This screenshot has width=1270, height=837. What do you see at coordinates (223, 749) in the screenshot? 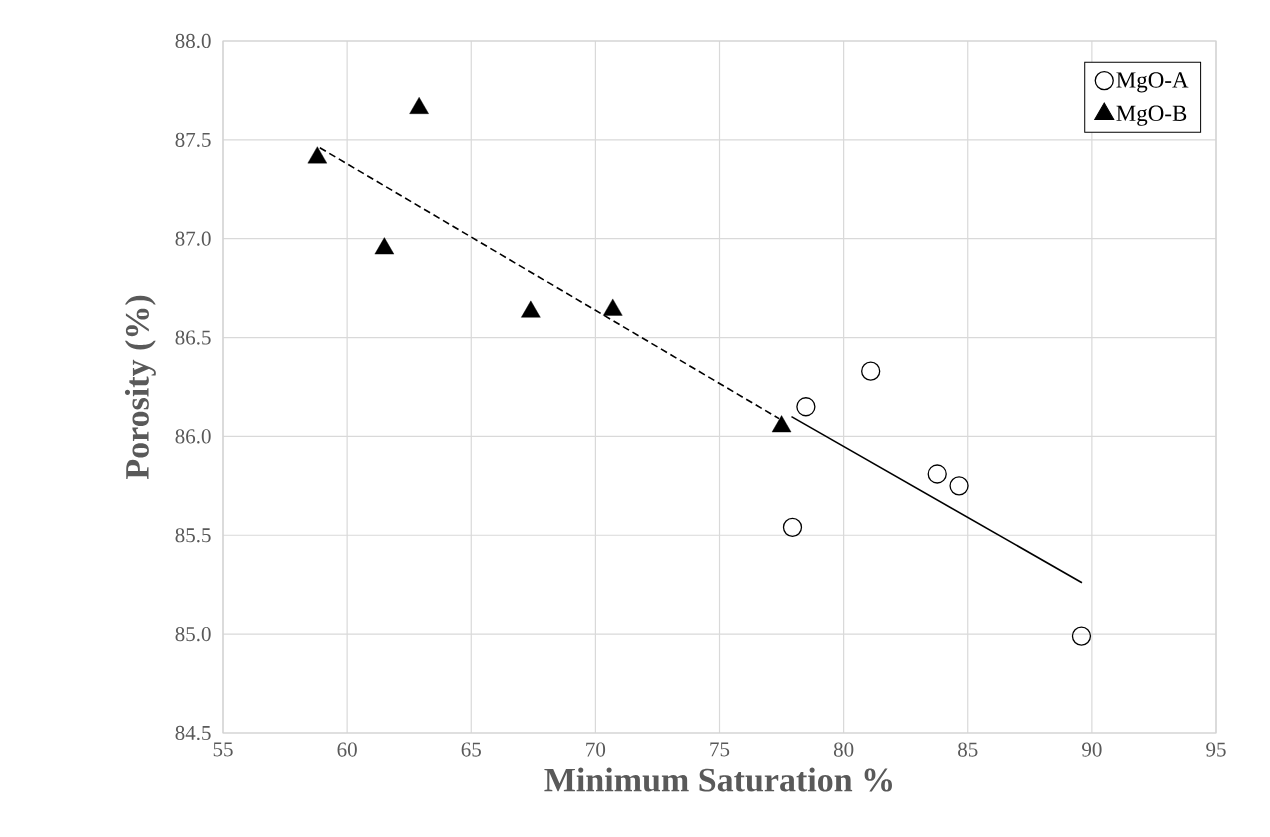
I see `x-tick-label: 55` at bounding box center [223, 749].